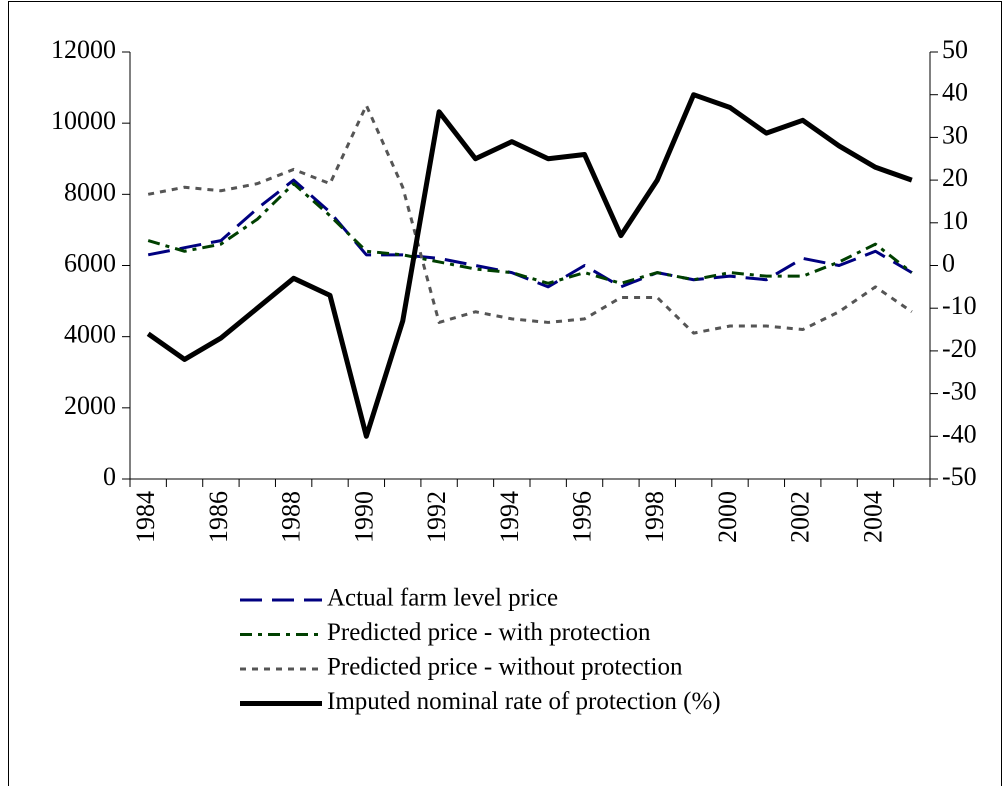 The image size is (1004, 786). Describe the element at coordinates (959, 391) in the screenshot. I see `y2-tick-label: -30` at that location.